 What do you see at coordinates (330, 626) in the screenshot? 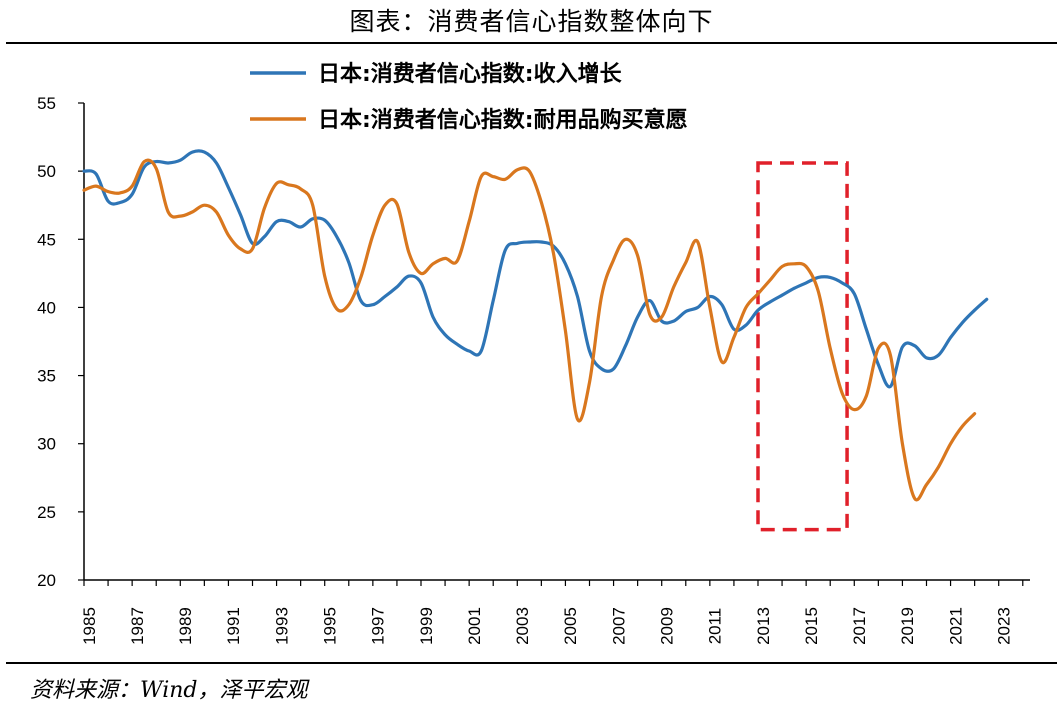
I see `x-tick-label: 1995` at bounding box center [330, 626].